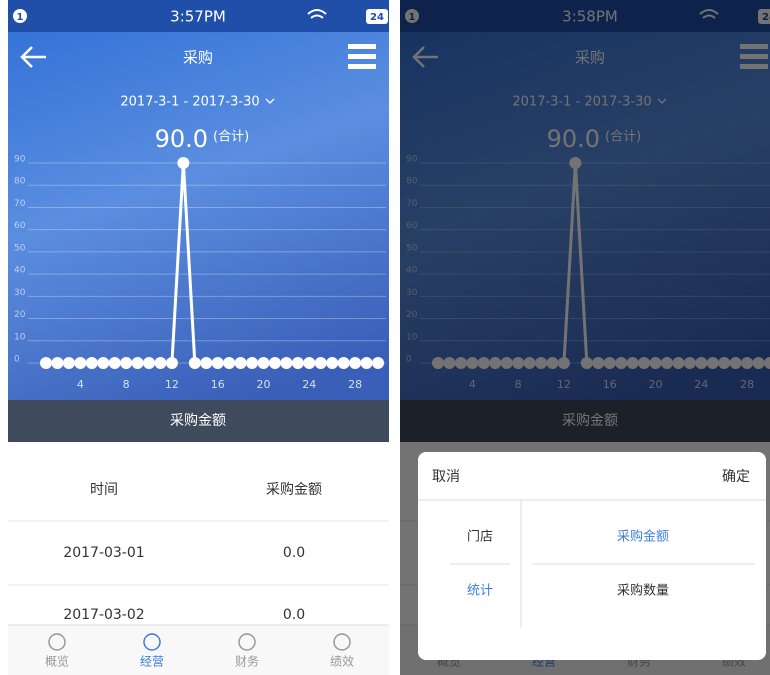 The image size is (770, 675). I want to click on chart-footer, so click(198, 421).